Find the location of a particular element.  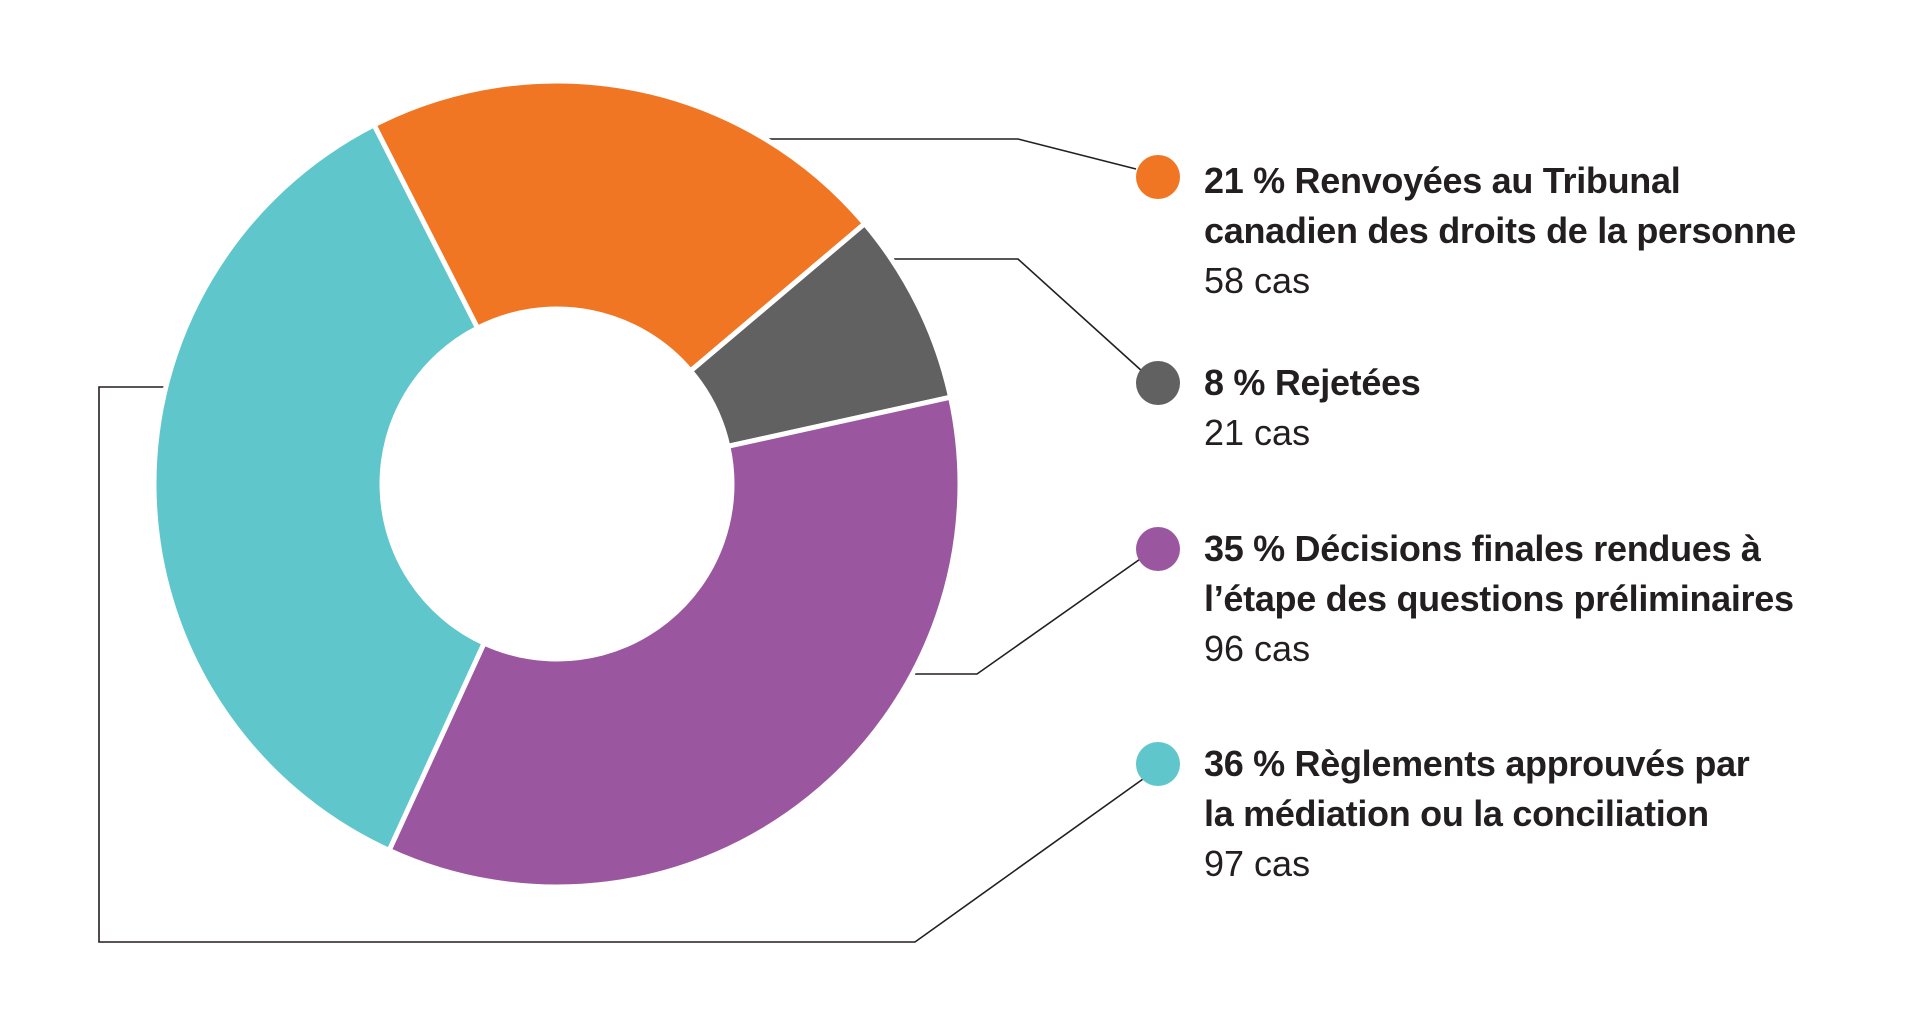

slice-decisions is located at coordinates (674, 642).